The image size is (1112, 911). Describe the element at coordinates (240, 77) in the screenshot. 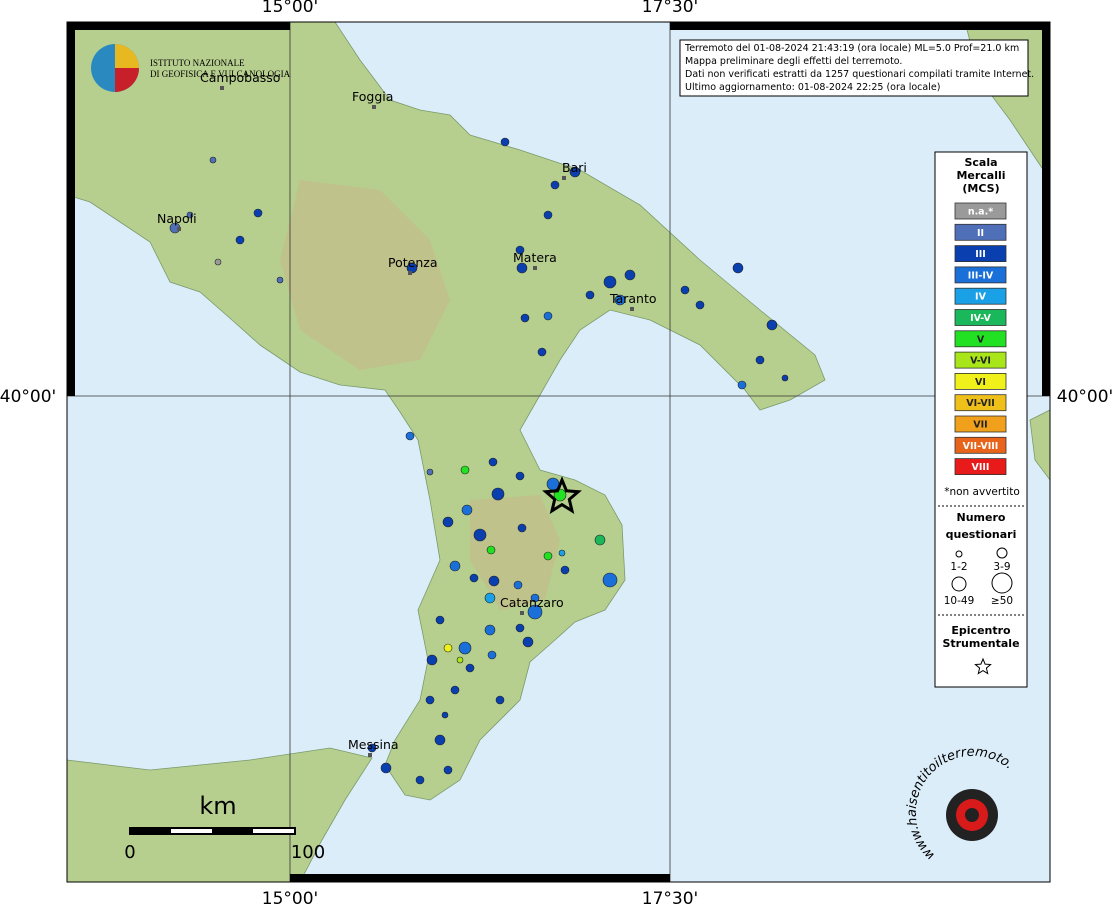

I see `city-label: Campobasso` at that location.